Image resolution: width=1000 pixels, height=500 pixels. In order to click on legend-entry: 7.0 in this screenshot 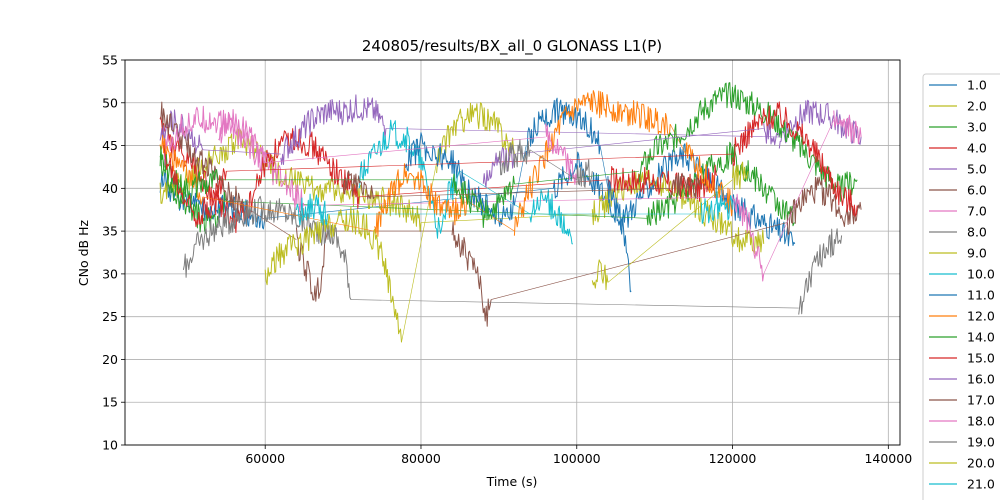, I will do `click(958, 211)`.